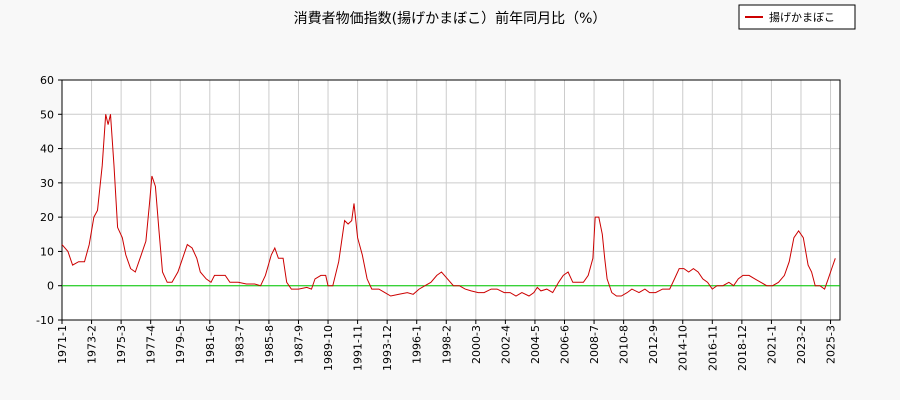  Describe the element at coordinates (47, 149) in the screenshot. I see `y-tick-label: 40` at that location.